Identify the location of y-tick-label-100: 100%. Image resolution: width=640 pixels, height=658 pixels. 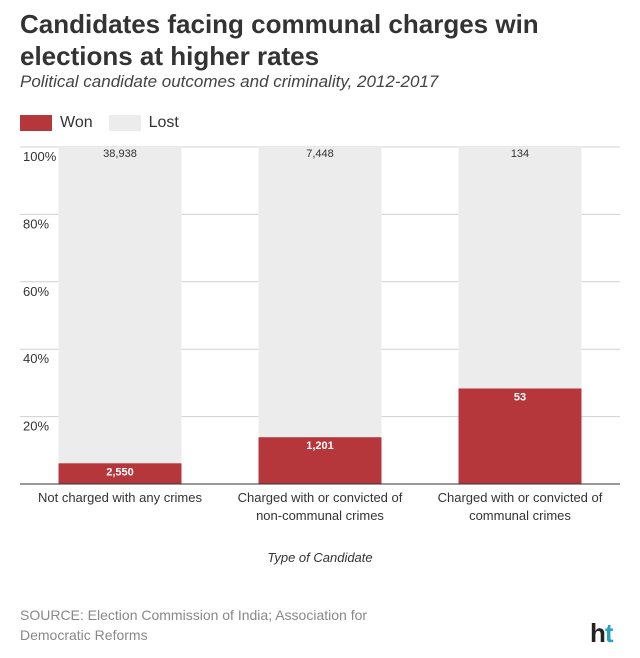
(40, 156).